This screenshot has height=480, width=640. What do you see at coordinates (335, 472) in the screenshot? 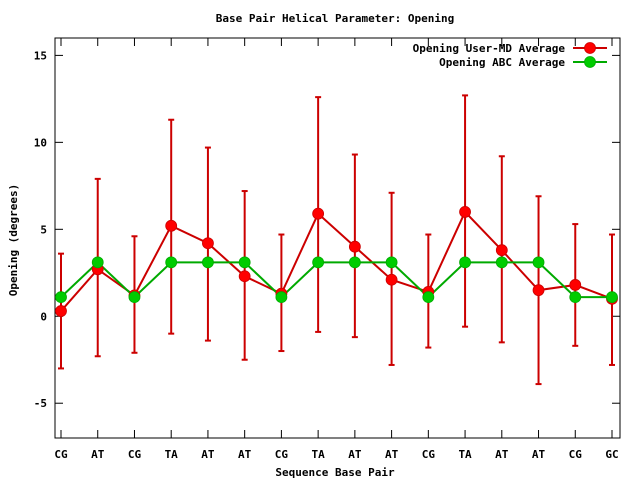
I see `x-axis-label: Sequence Base Pair` at bounding box center [335, 472].